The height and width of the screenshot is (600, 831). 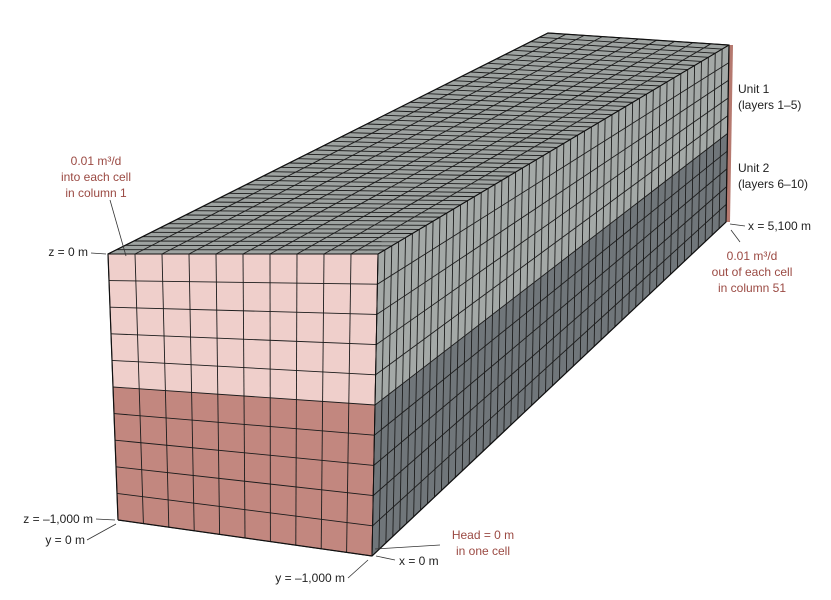 I want to click on z-top-label: z = 0 m, so click(x=68, y=252).